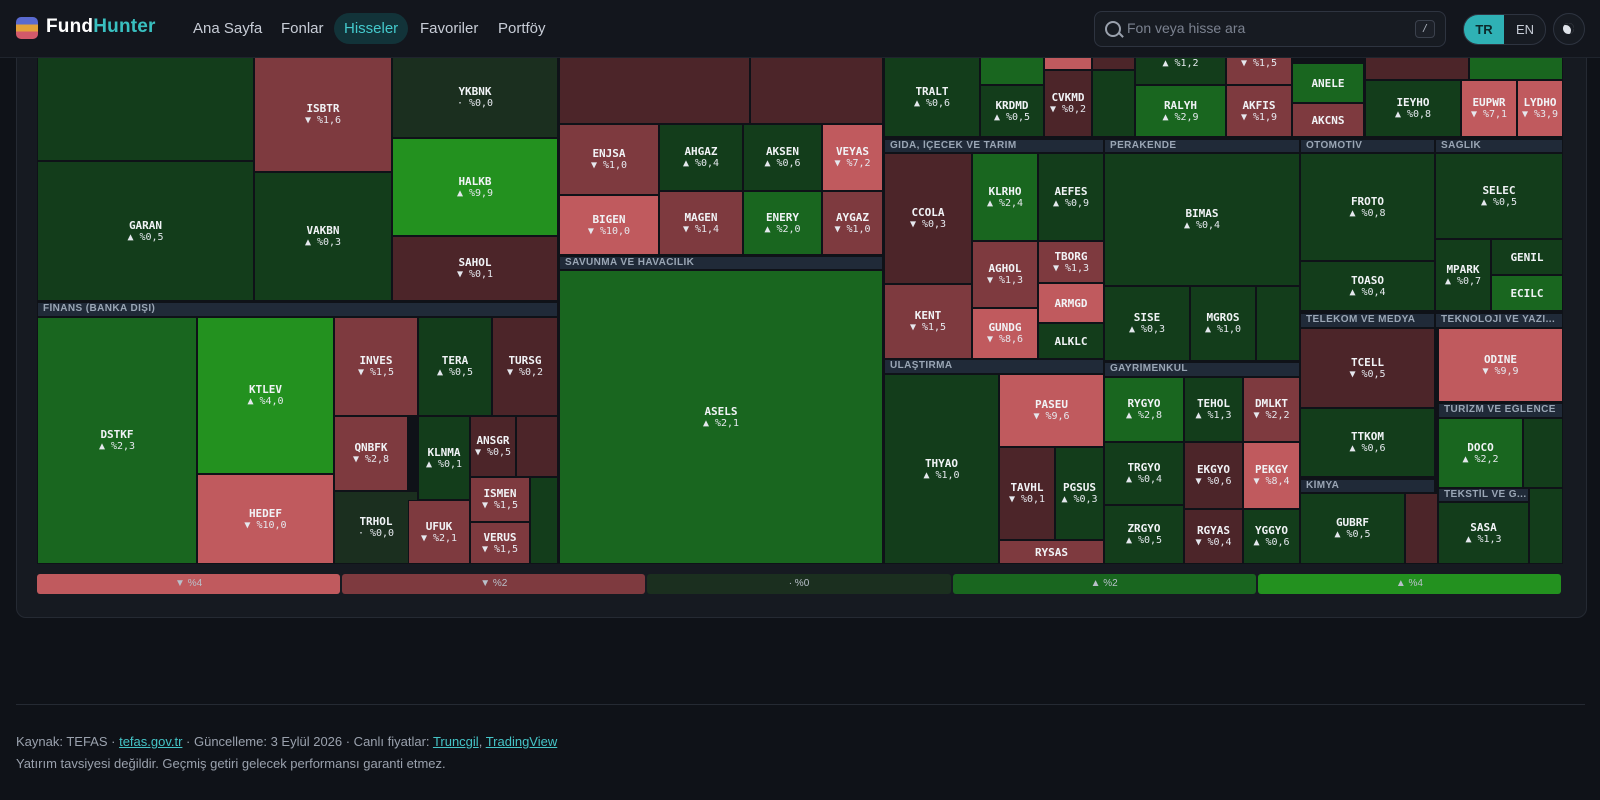 This screenshot has height=800, width=1600. Describe the element at coordinates (1202, 219) in the screenshot. I see `stock-tile-bimas: BIMAS ▲ %0,4` at that location.